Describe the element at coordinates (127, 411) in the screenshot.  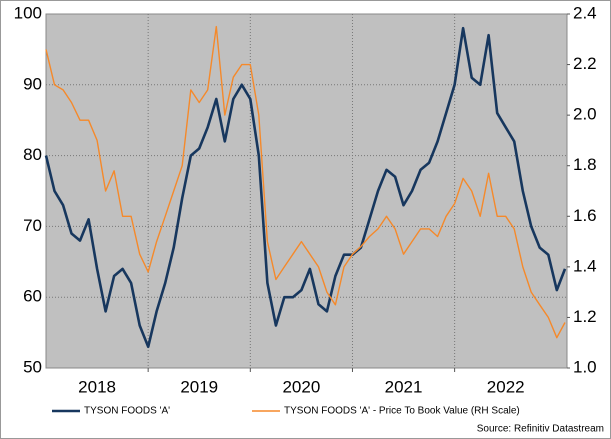
I see `legend-label: TYSON FOODS 'A'` at that location.